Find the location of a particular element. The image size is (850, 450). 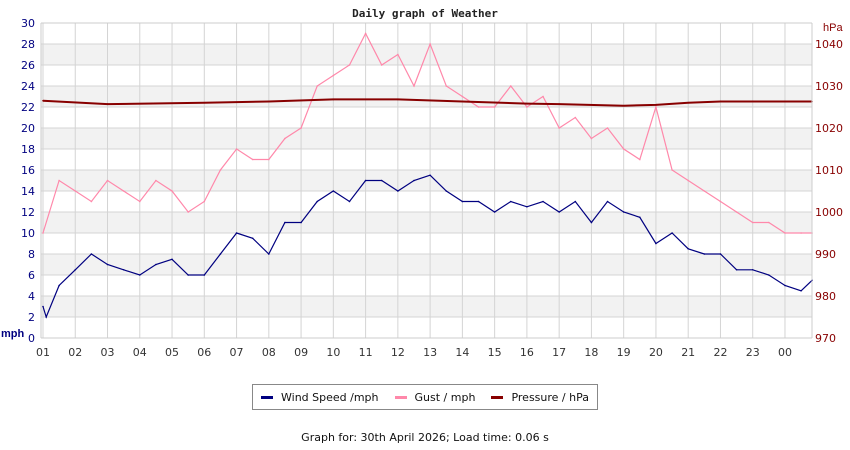

legend-item-pressure: Pressure / hPa is located at coordinates (540, 397).